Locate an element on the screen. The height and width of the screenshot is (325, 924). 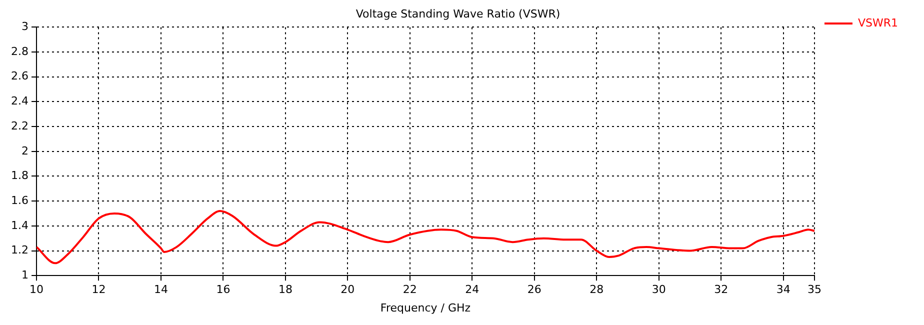
y-tick-label: 2.8 is located at coordinates (19, 51).